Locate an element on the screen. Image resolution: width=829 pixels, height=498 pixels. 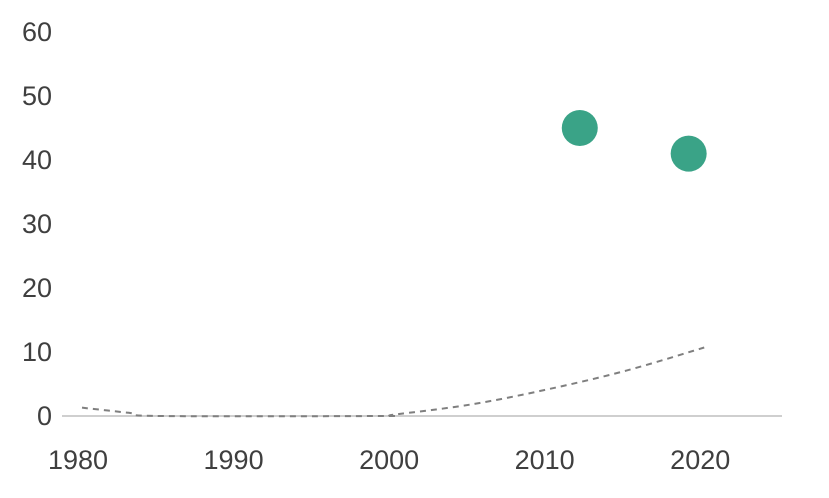
y-tick-label: 0 is located at coordinates (44, 416).